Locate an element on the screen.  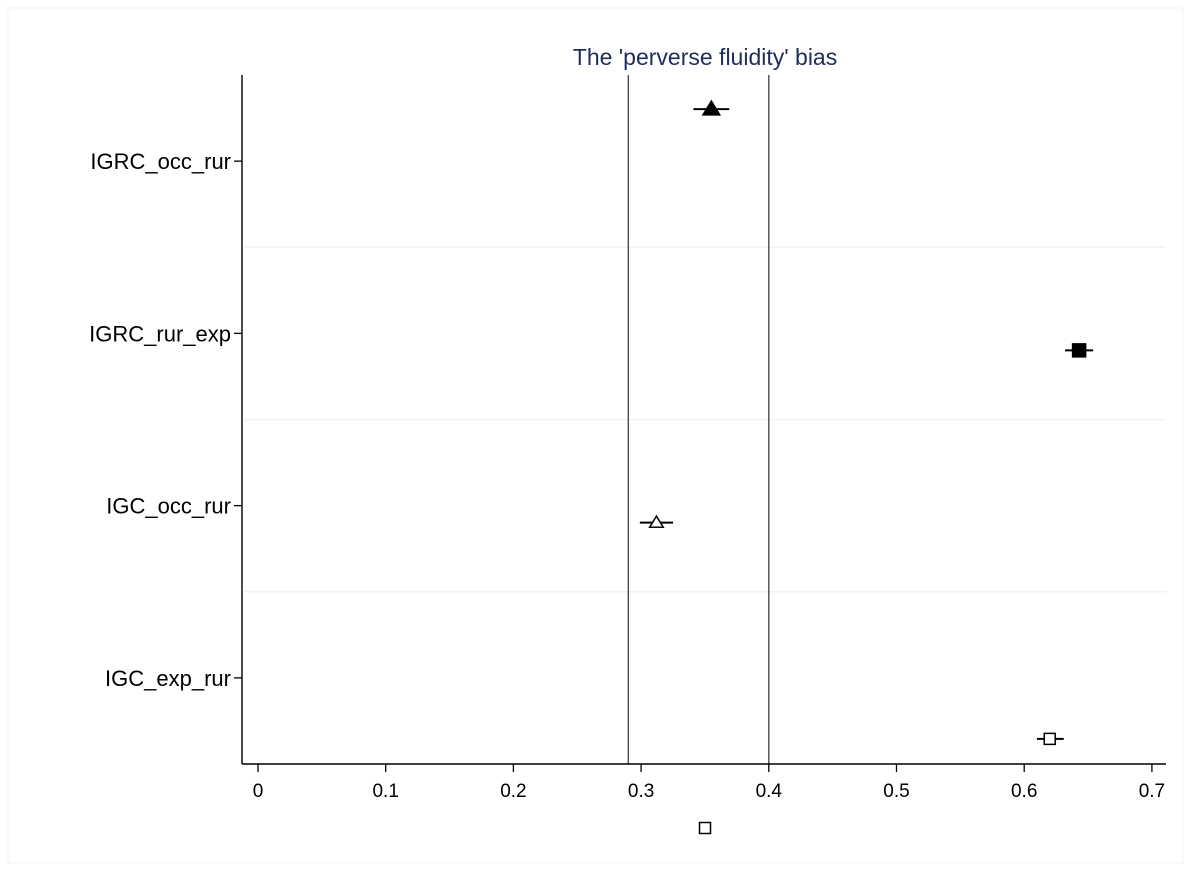
y-category-label: IGC_occ_rur is located at coordinates (168, 506).